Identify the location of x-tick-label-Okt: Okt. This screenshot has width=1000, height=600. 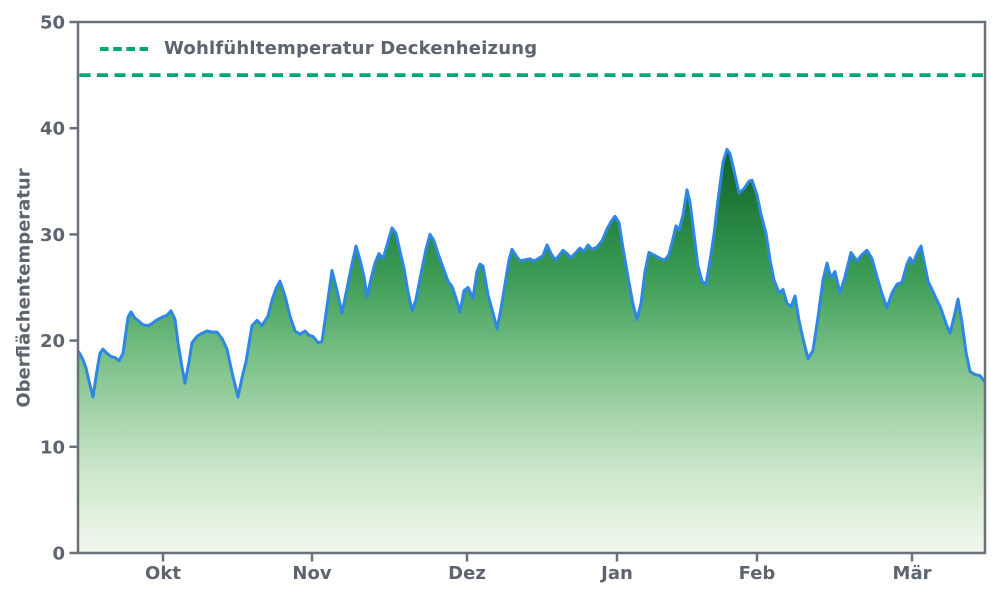
(163, 573).